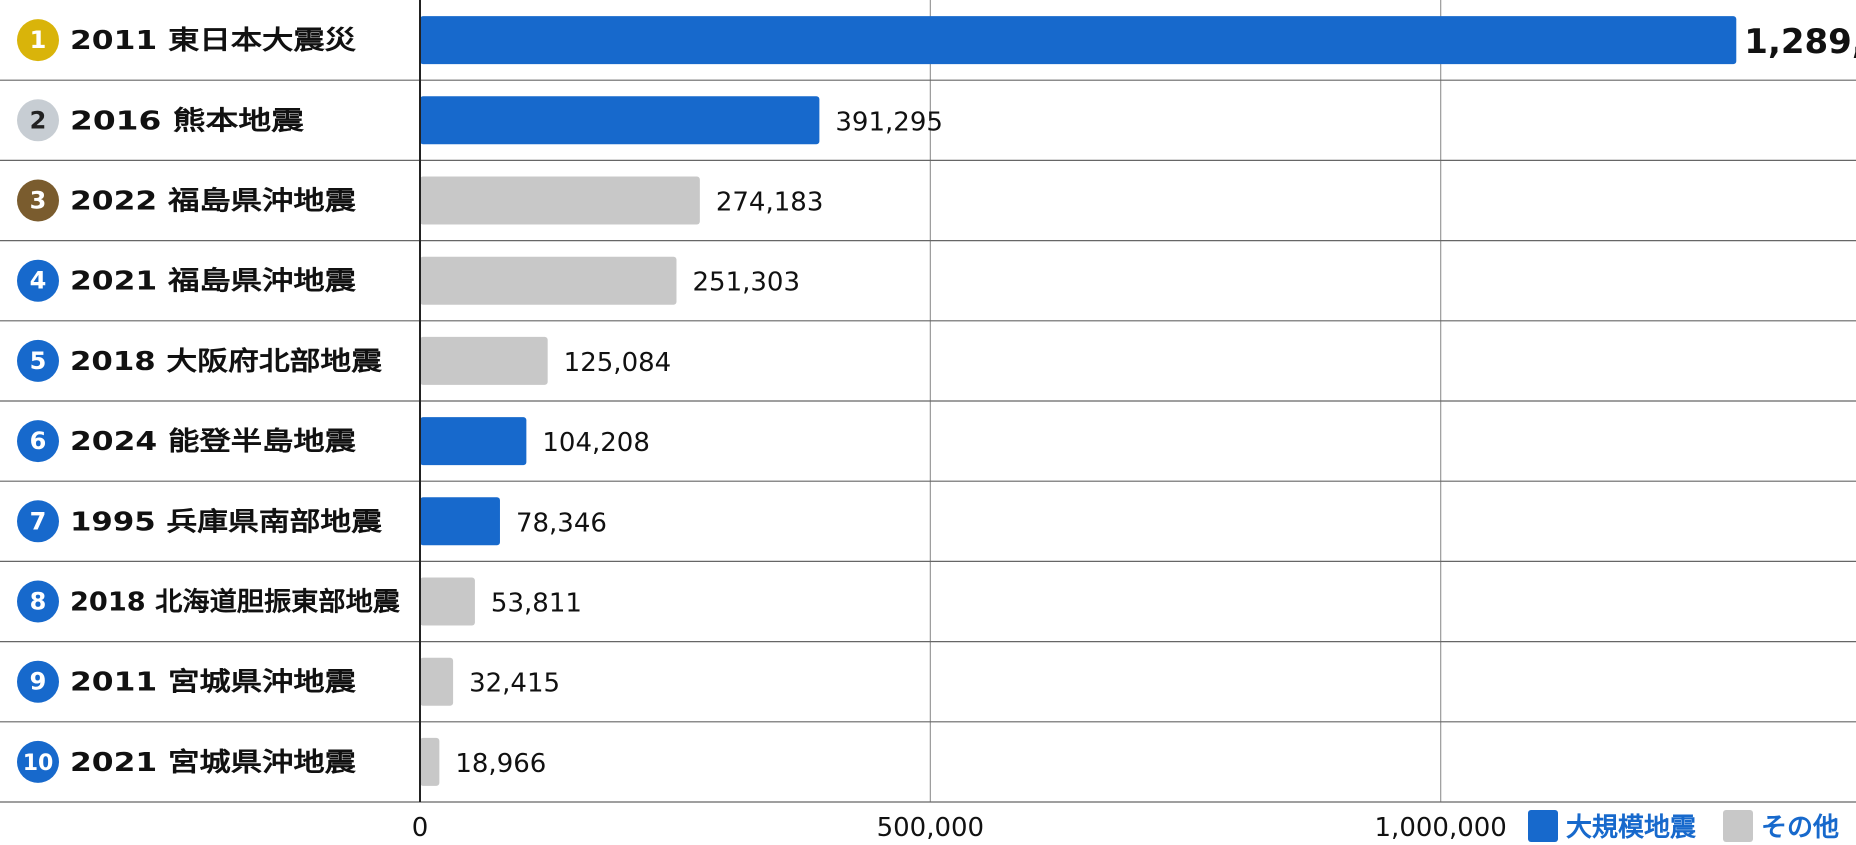 This screenshot has width=1856, height=845. What do you see at coordinates (213, 202) in the screenshot?
I see `category-label: 2022 福島県沖地震` at bounding box center [213, 202].